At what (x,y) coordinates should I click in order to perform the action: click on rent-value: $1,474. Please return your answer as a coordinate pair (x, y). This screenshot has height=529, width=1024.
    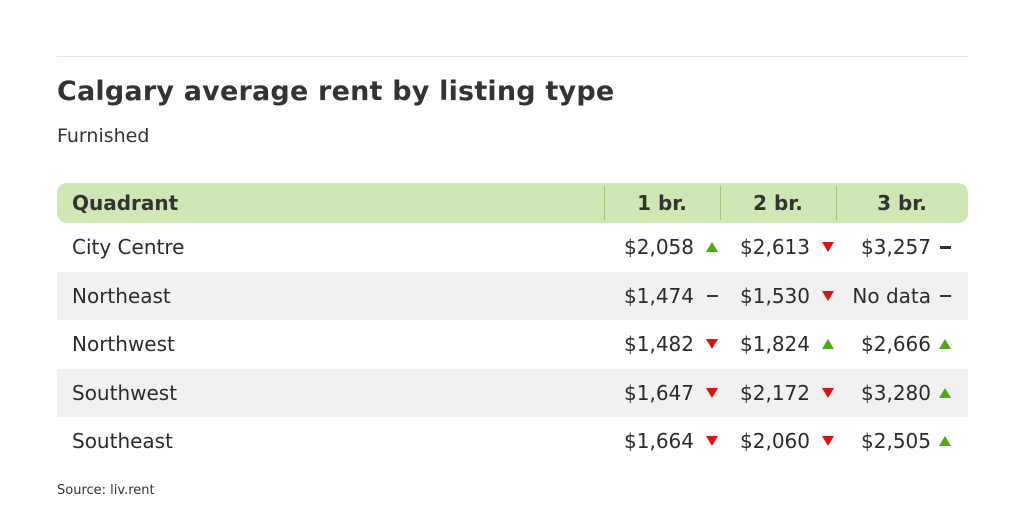
    Looking at the image, I should click on (659, 295).